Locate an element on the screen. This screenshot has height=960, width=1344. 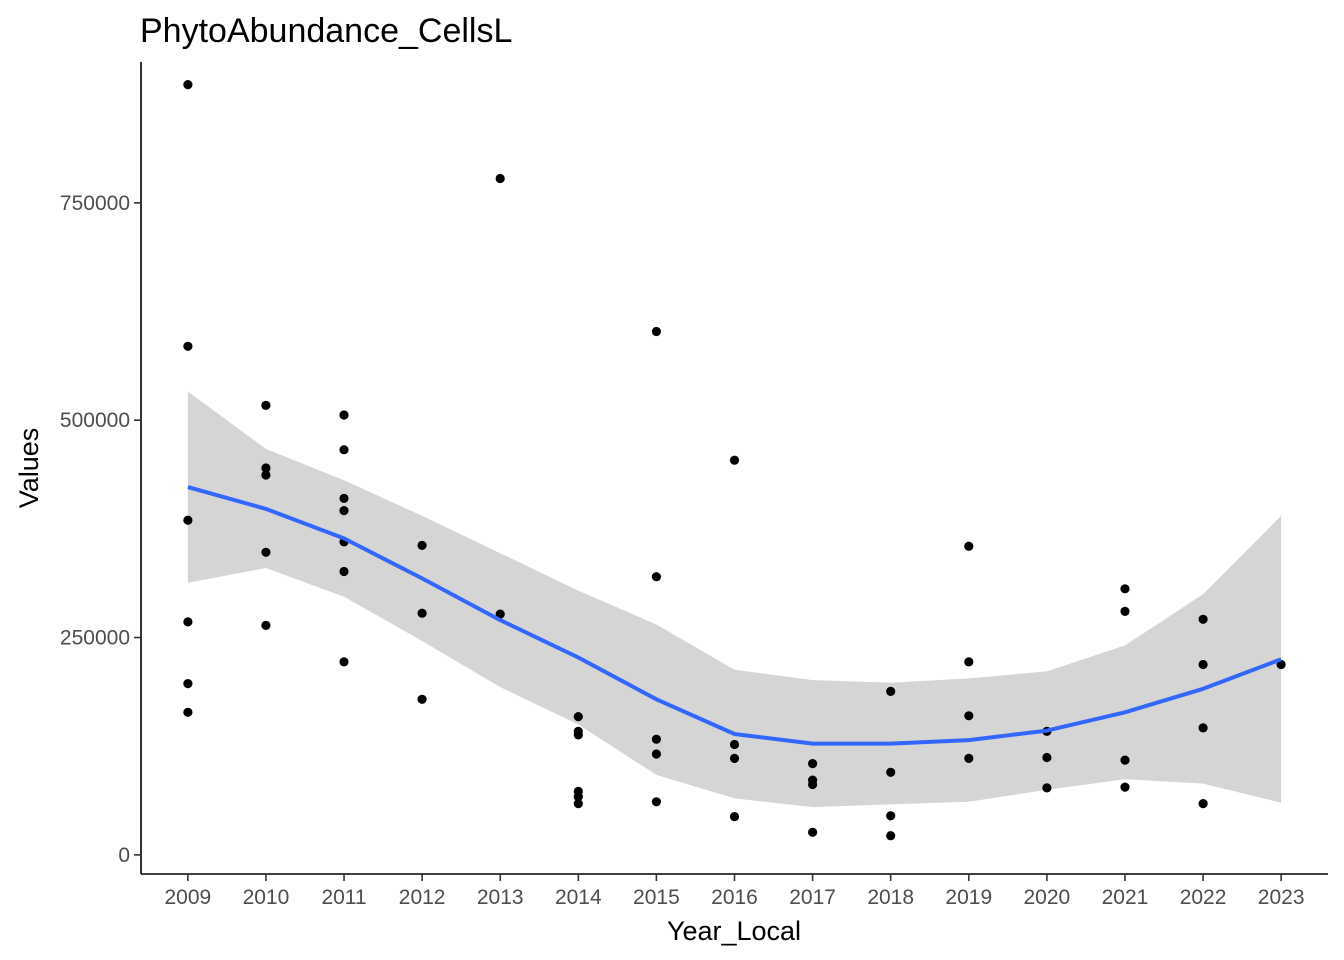
chart-title: PhytoAbundance_CellsL is located at coordinates (326, 31).